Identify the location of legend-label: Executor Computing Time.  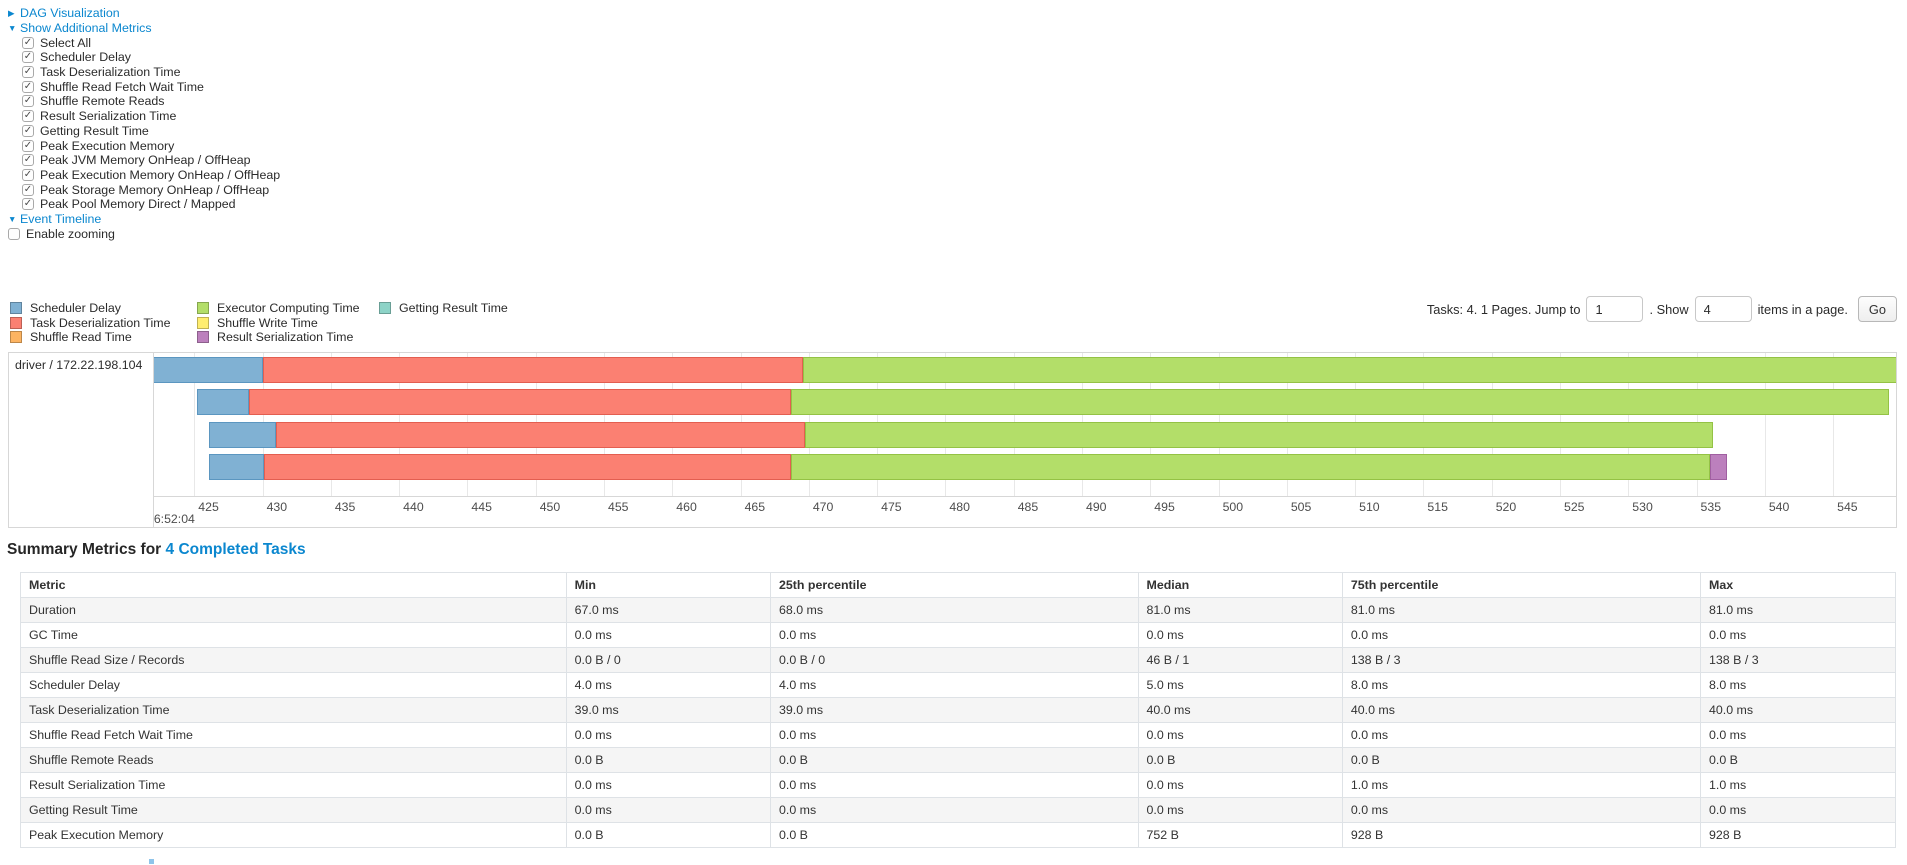
(288, 308).